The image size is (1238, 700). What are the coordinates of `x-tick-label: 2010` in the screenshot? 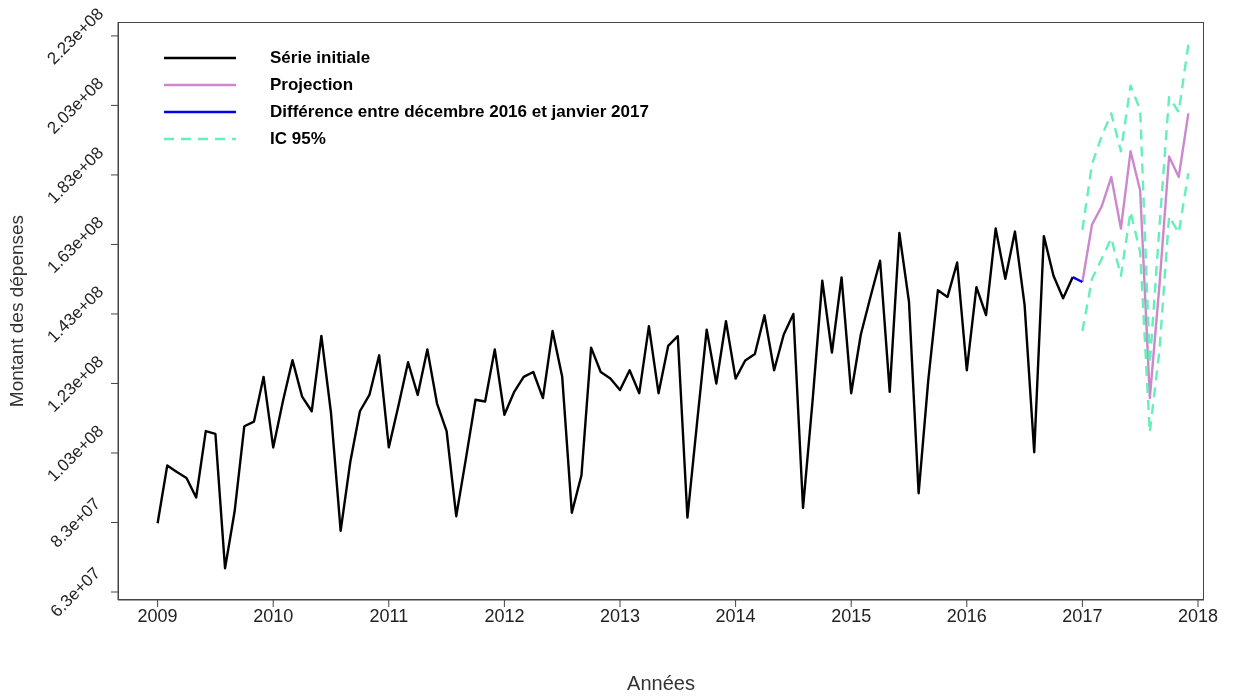 It's located at (273, 615).